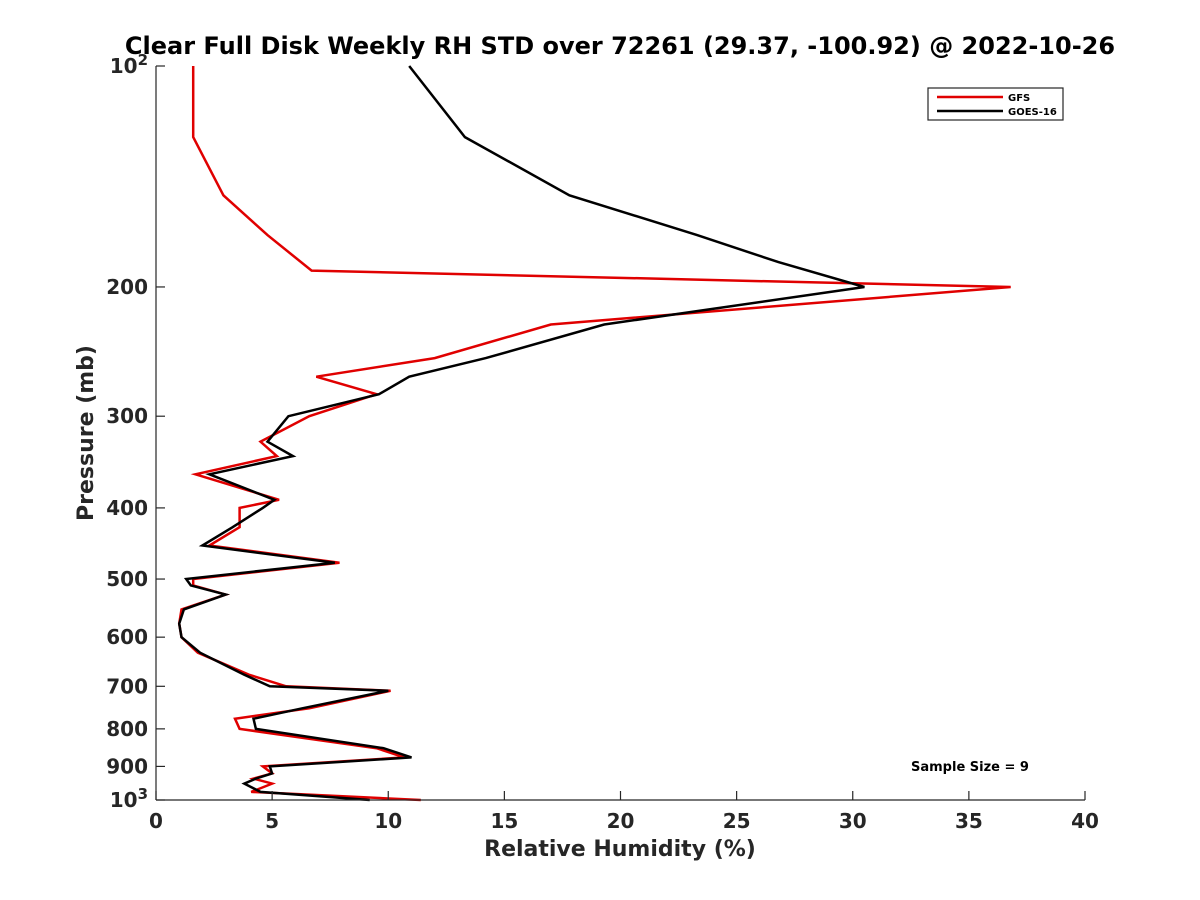 This screenshot has height=900, width=1200. What do you see at coordinates (737, 821) in the screenshot?
I see `x-tick-label: 25` at bounding box center [737, 821].